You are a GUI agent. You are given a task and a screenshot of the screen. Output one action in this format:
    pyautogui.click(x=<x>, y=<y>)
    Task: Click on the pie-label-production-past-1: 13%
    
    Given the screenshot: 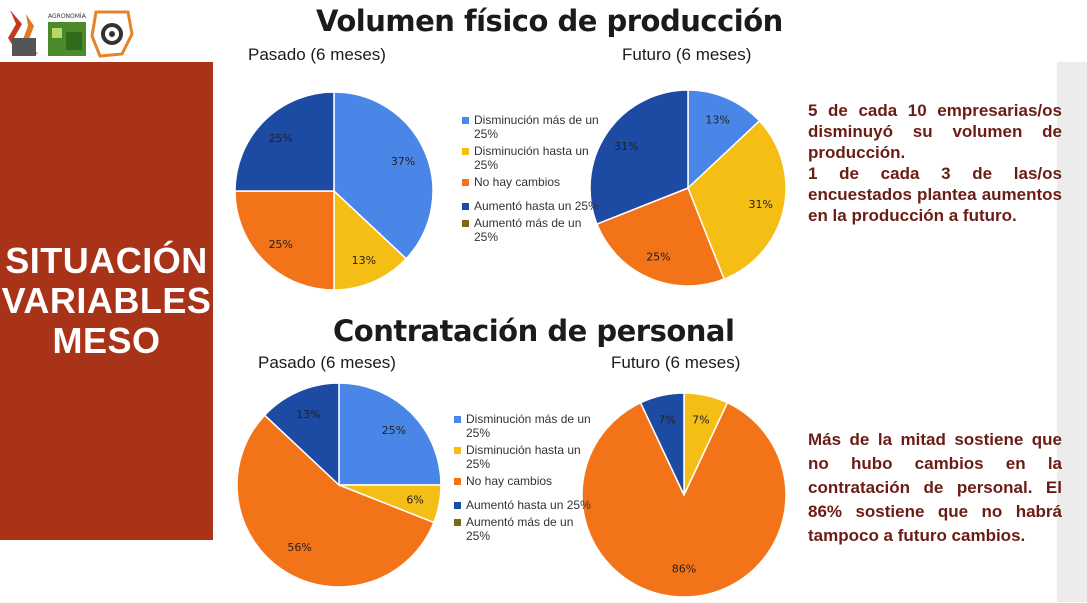 What is the action you would take?
    pyautogui.click(x=364, y=260)
    